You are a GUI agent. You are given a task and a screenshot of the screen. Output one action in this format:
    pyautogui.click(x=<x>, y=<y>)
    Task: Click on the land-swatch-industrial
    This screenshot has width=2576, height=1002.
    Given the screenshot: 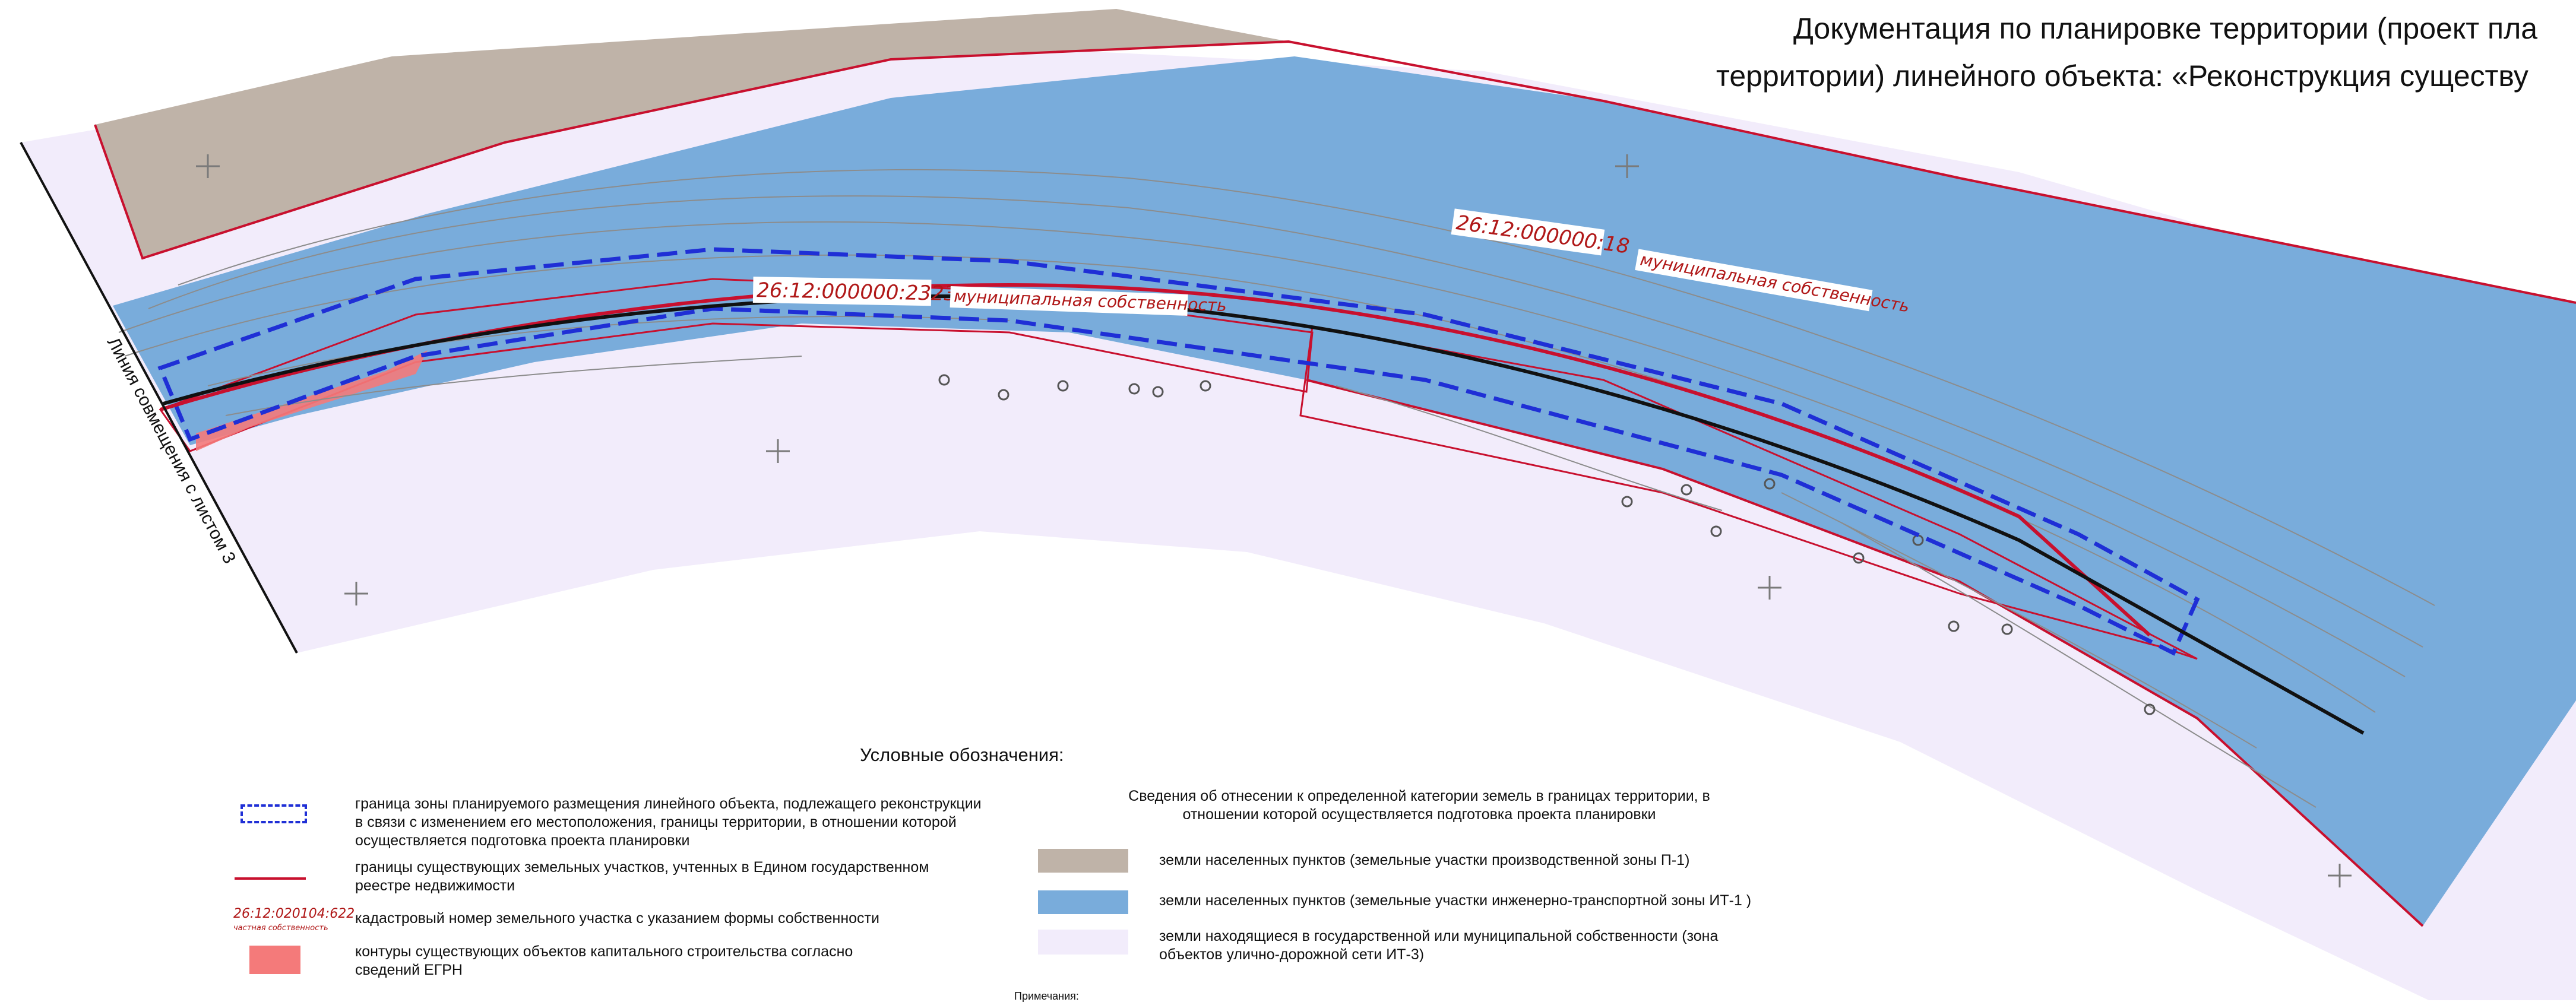 What is the action you would take?
    pyautogui.click(x=1083, y=861)
    